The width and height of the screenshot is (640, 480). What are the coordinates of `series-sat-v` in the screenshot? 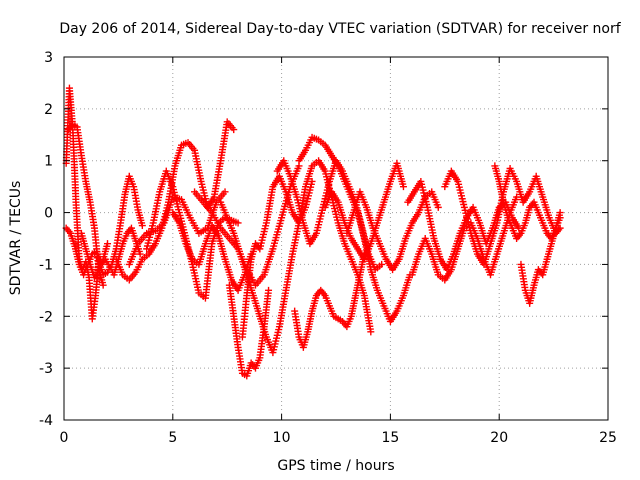 It's located at (540, 258).